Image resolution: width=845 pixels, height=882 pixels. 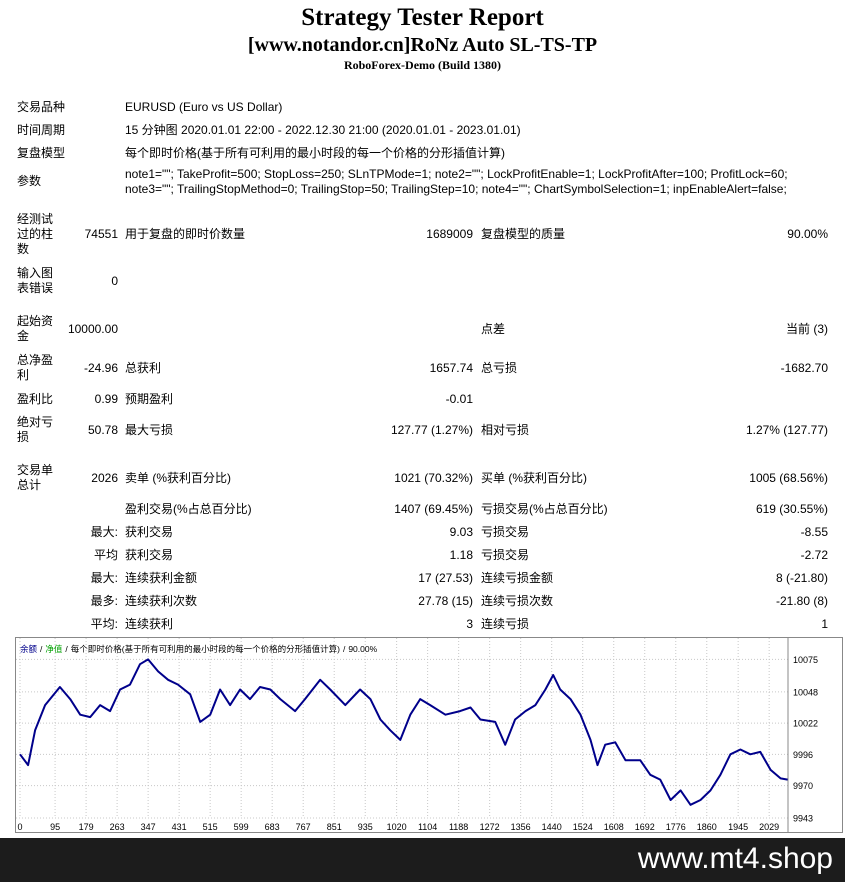 What do you see at coordinates (735, 858) in the screenshot?
I see `banner-text: www.mt4.shop` at bounding box center [735, 858].